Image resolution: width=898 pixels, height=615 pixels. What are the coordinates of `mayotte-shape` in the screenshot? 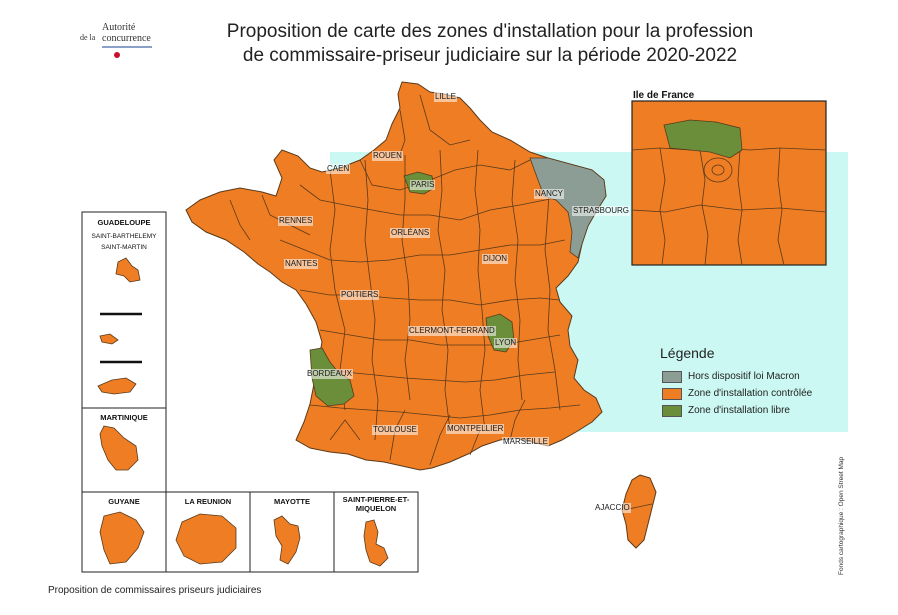 It's located at (287, 540).